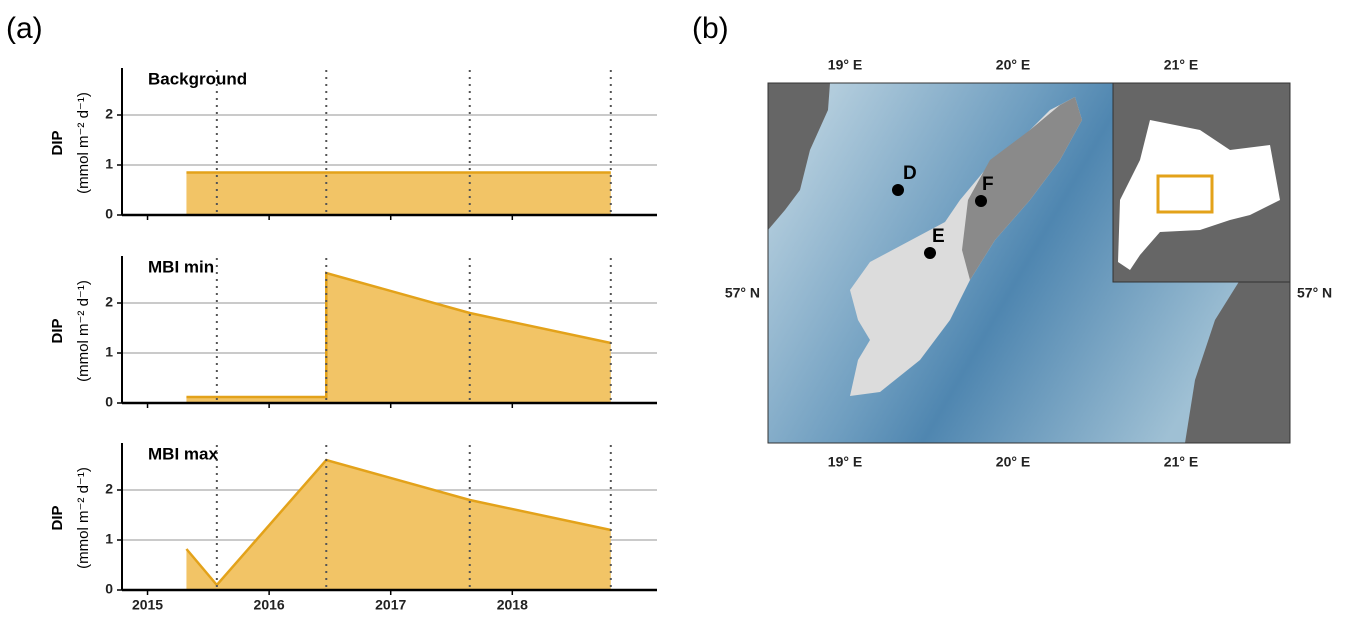  Describe the element at coordinates (512, 605) in the screenshot. I see `x-tick-label: 2018` at that location.